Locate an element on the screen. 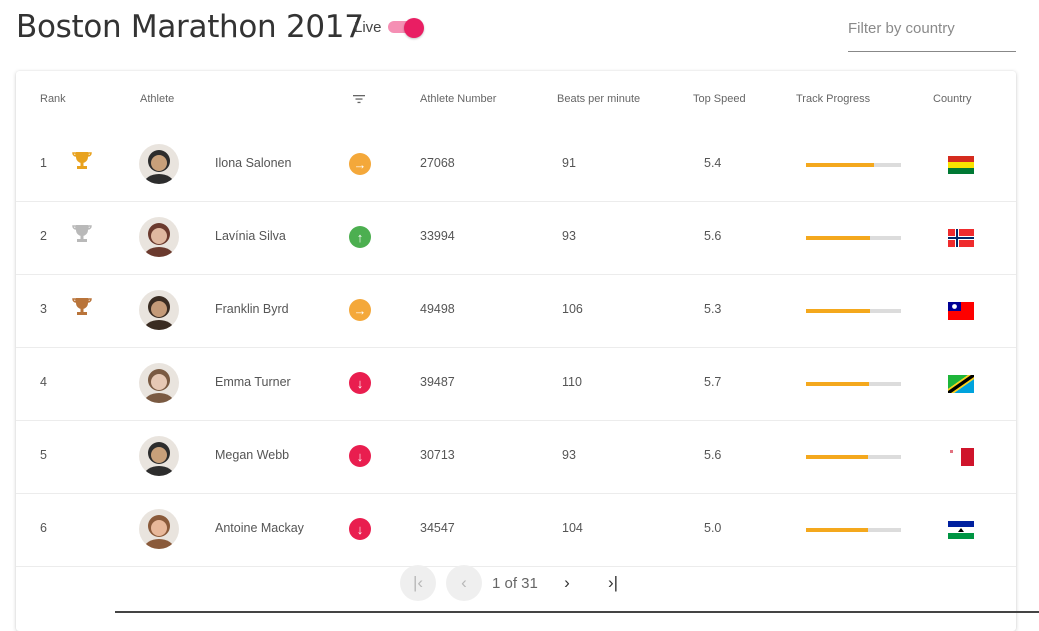  athlete-number: 27068 is located at coordinates (437, 163).